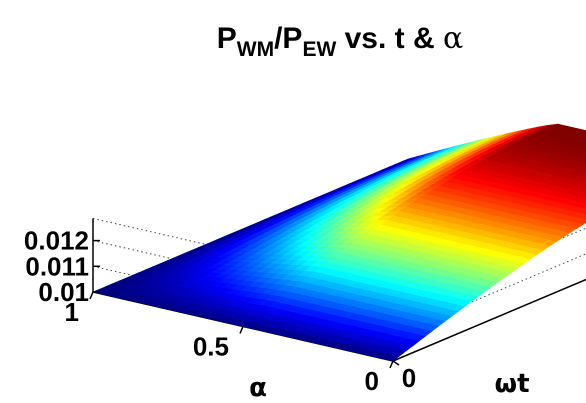 The width and height of the screenshot is (586, 403). I want to click on chart-title: PWM/PEW vs. t & α, so click(340, 41).